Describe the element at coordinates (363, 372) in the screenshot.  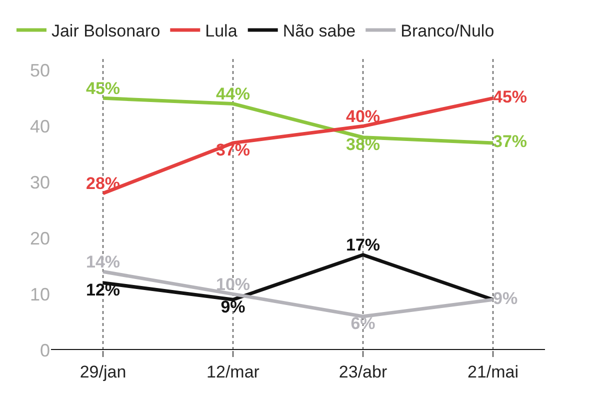
I see `x-tick-label: 23/abr` at that location.